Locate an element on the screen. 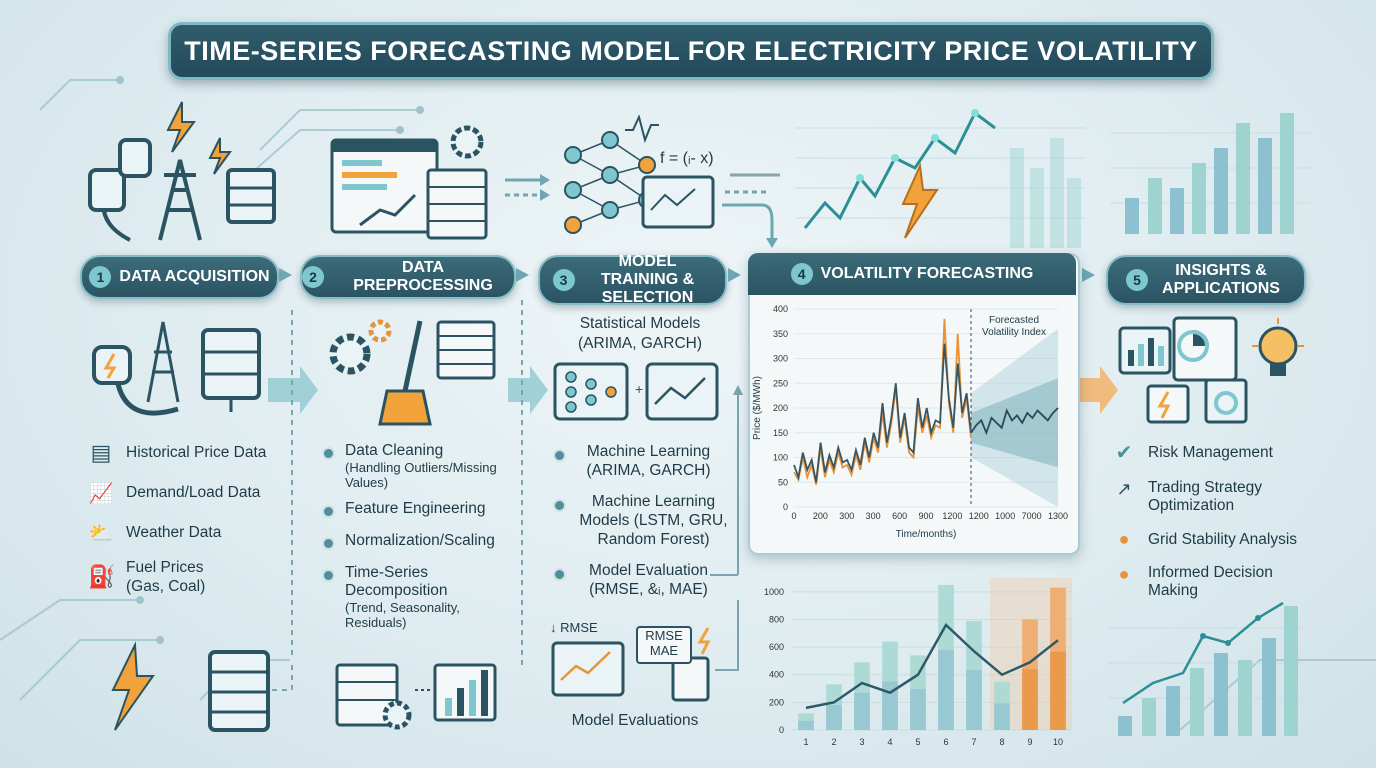  stage-label: INSIGHTS & APPLICATIONS is located at coordinates (1221, 279).